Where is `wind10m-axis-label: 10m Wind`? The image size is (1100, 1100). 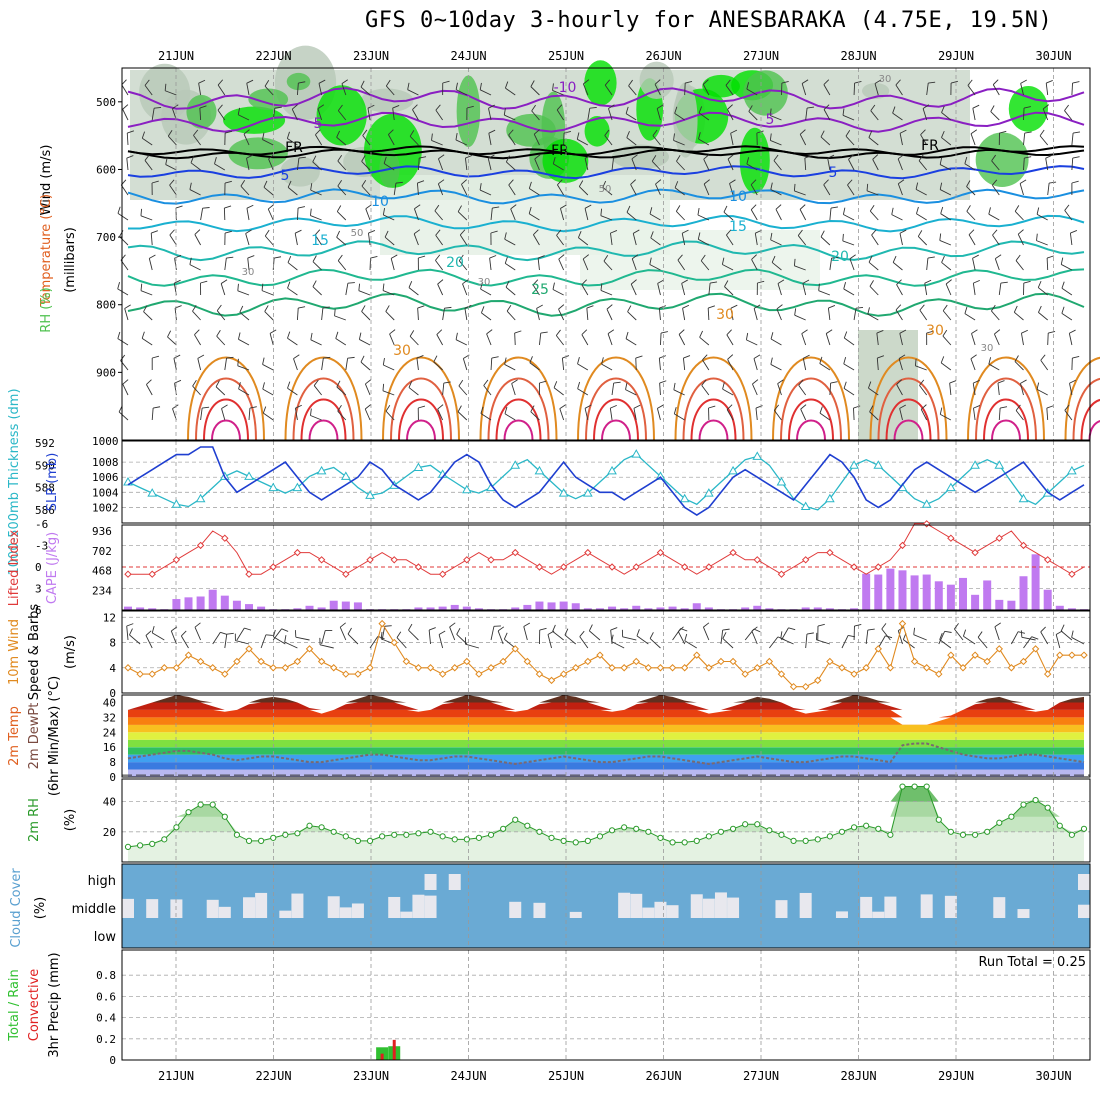 wind10m-axis-label: 10m Wind is located at coordinates (14, 652).